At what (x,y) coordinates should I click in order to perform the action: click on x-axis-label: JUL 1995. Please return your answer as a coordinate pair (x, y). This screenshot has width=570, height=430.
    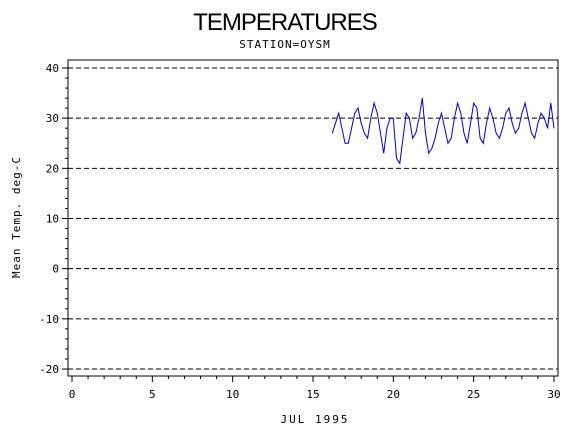
    Looking at the image, I should click on (315, 419).